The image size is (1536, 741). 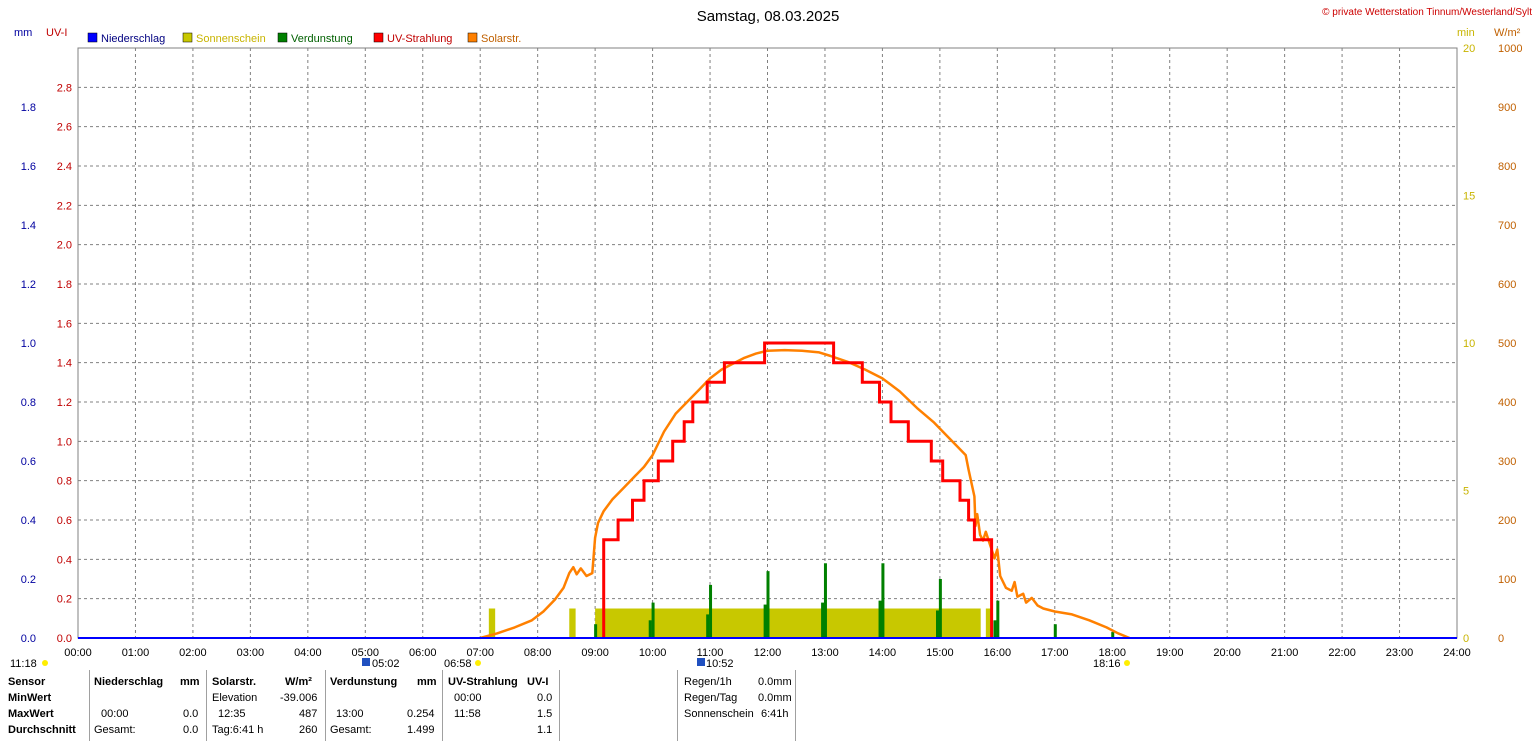 I want to click on moon-icon, so click(x=45, y=663).